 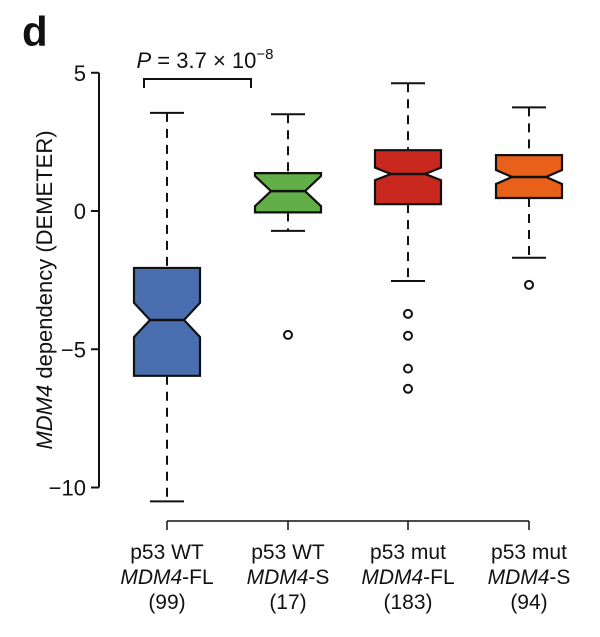 I want to click on significance-annotation: P = 3.7 × 10−8, so click(x=205, y=67).